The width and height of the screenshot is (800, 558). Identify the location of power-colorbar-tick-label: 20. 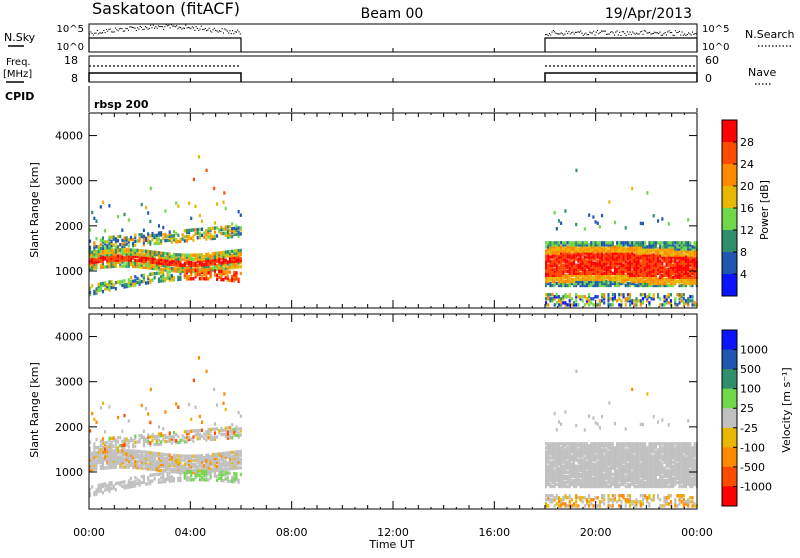
(747, 186).